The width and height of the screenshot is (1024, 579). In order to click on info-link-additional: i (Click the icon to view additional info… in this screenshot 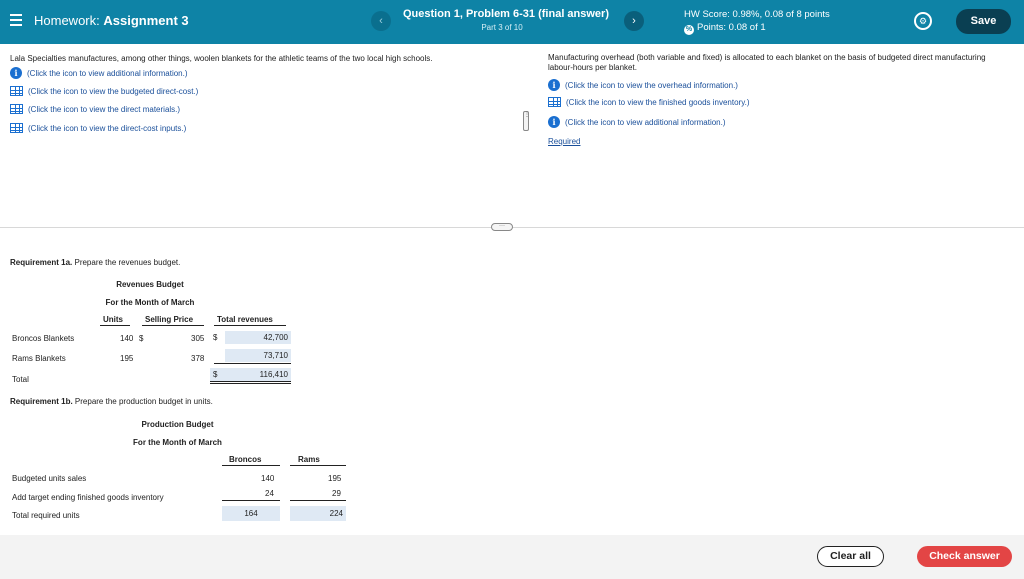, I will do `click(99, 73)`.